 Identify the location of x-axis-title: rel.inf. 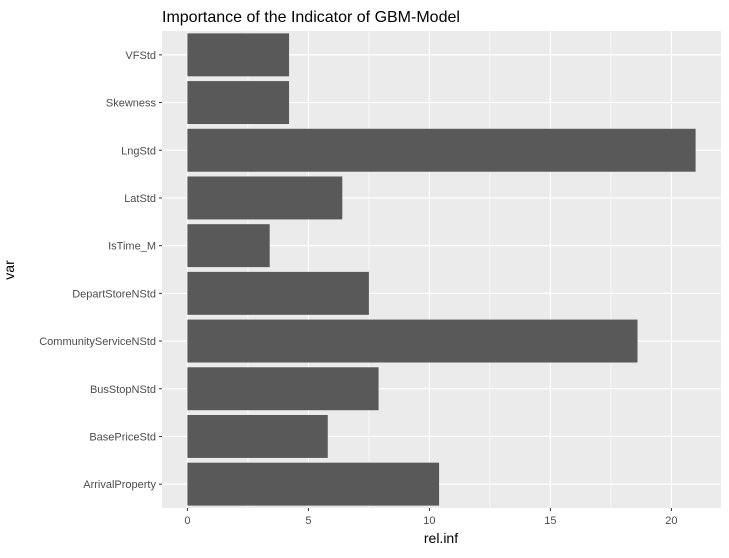
(441, 538).